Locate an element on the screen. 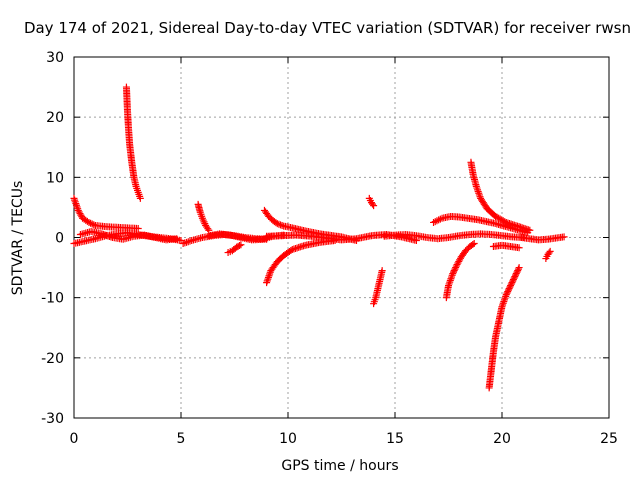 The height and width of the screenshot is (480, 640). y-tick-label: 0 is located at coordinates (59, 239).